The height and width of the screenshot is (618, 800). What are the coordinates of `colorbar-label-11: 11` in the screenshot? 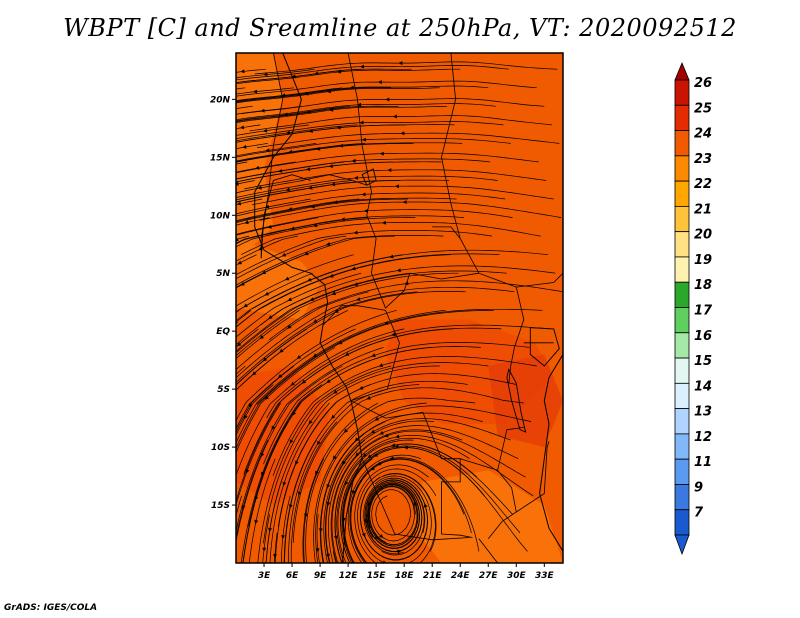 It's located at (703, 462).